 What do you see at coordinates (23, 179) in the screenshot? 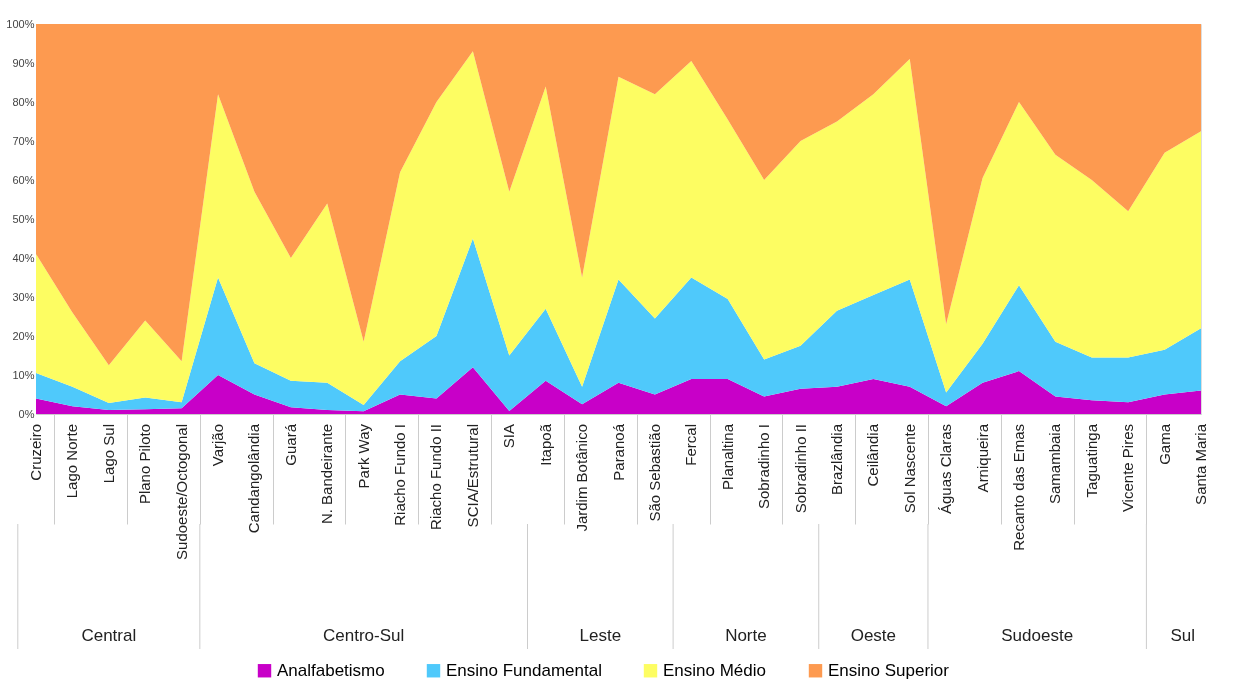
I see `y-tick-label: 60%` at bounding box center [23, 179].